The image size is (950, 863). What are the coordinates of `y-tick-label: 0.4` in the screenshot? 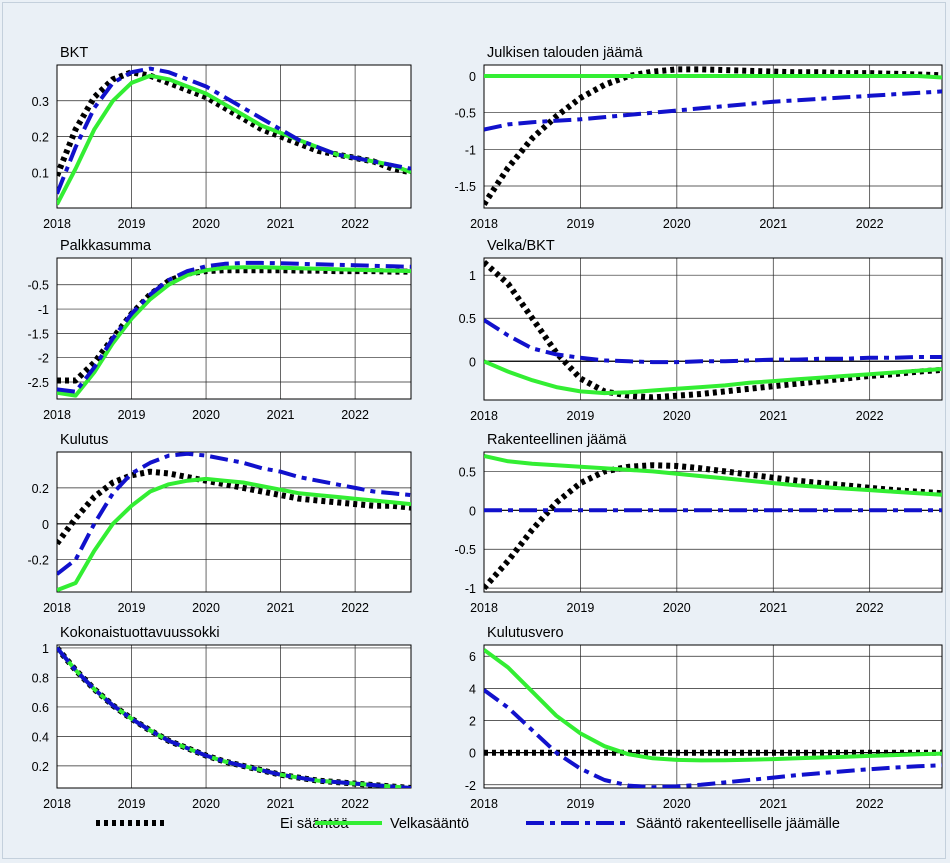 It's located at (40, 737).